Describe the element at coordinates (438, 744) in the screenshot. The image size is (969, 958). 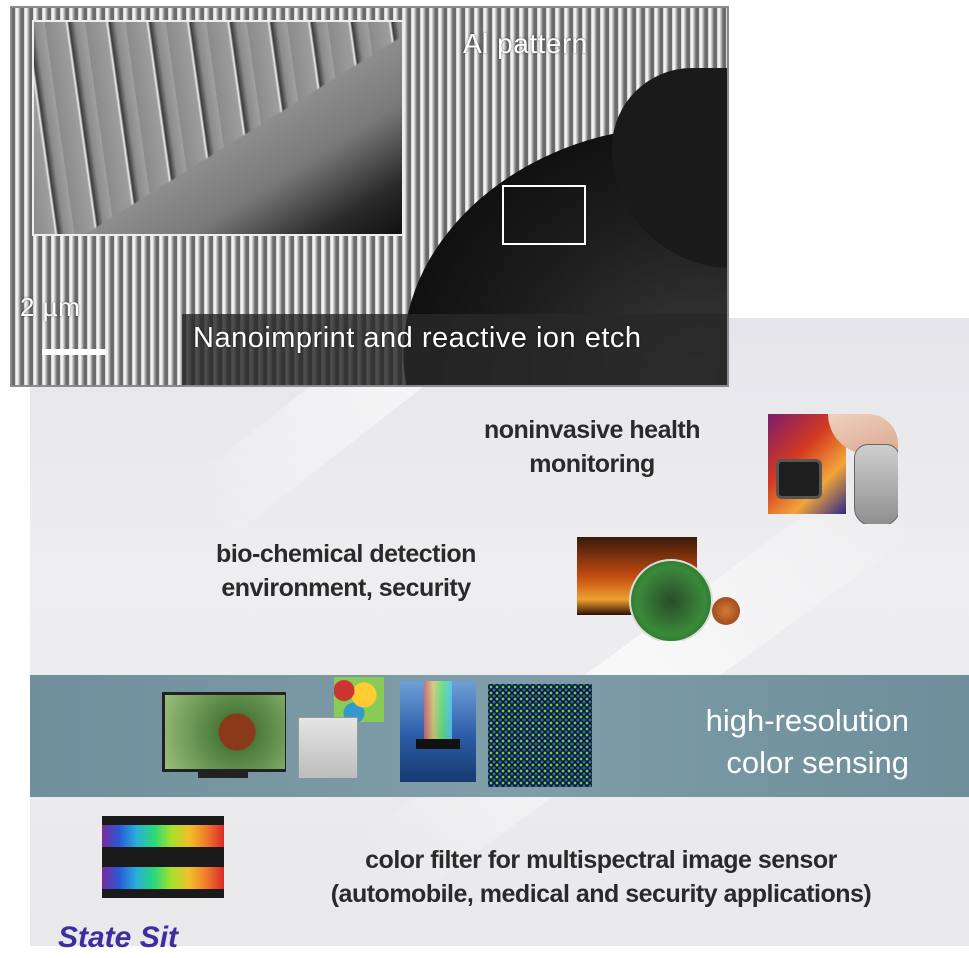
I see `sensor-die` at that location.